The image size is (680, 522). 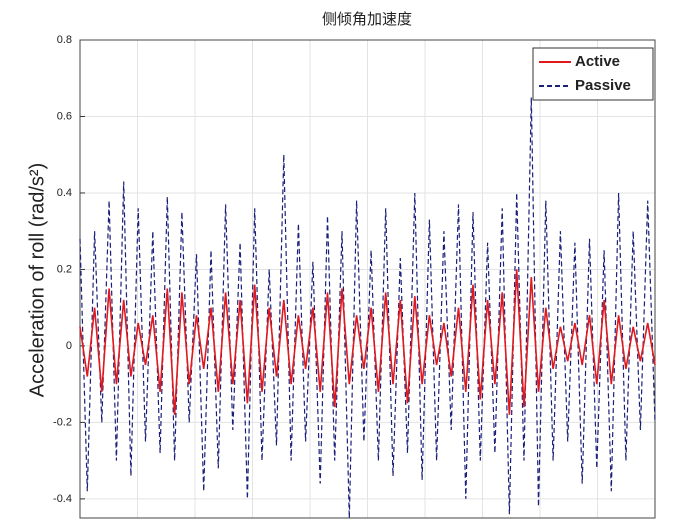 What do you see at coordinates (64, 116) in the screenshot?
I see `y-tick-label: 0.6` at bounding box center [64, 116].